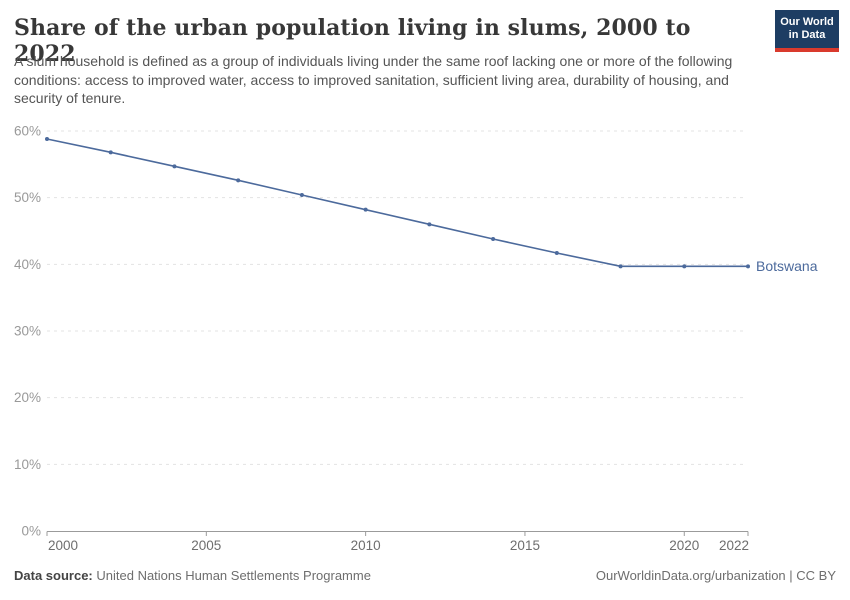 This screenshot has width=850, height=600. What do you see at coordinates (53, 575) in the screenshot?
I see `data-source-label: Data source:` at bounding box center [53, 575].